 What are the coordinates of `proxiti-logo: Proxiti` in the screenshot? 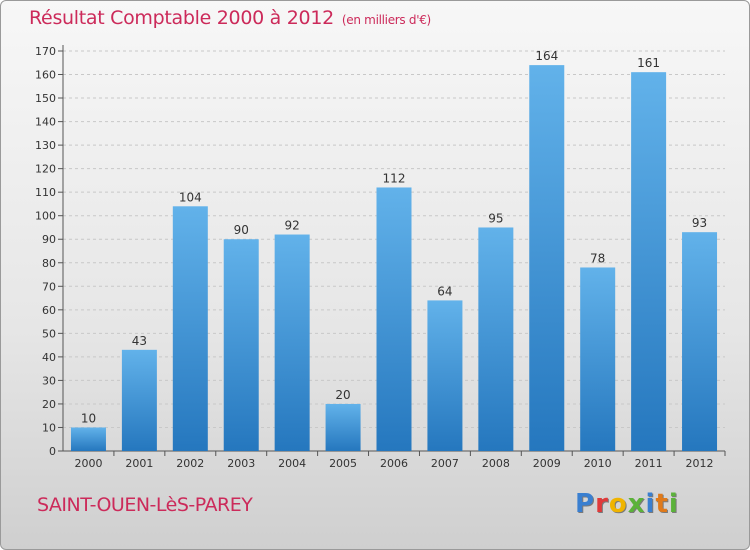 It's located at (627, 504).